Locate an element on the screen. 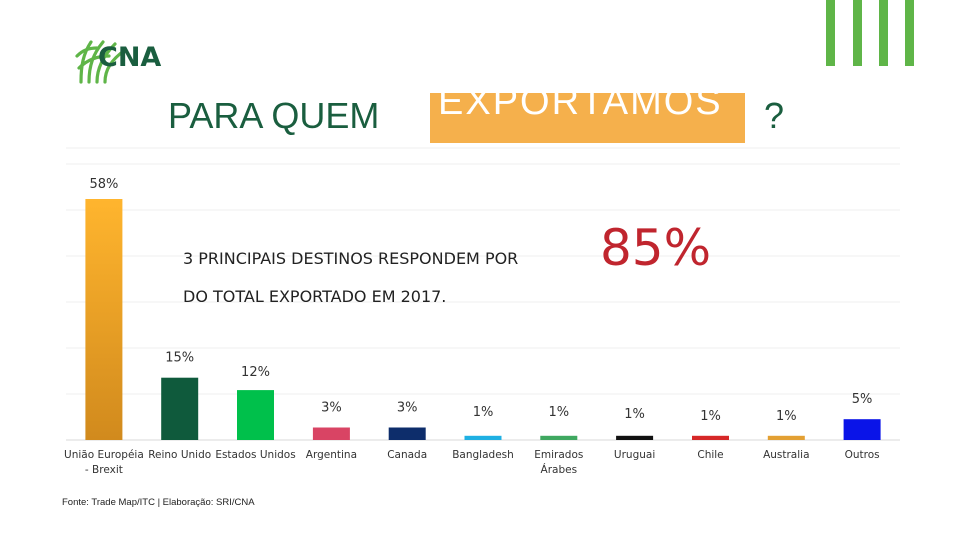  cna-logo-icon is located at coordinates (101, 62).